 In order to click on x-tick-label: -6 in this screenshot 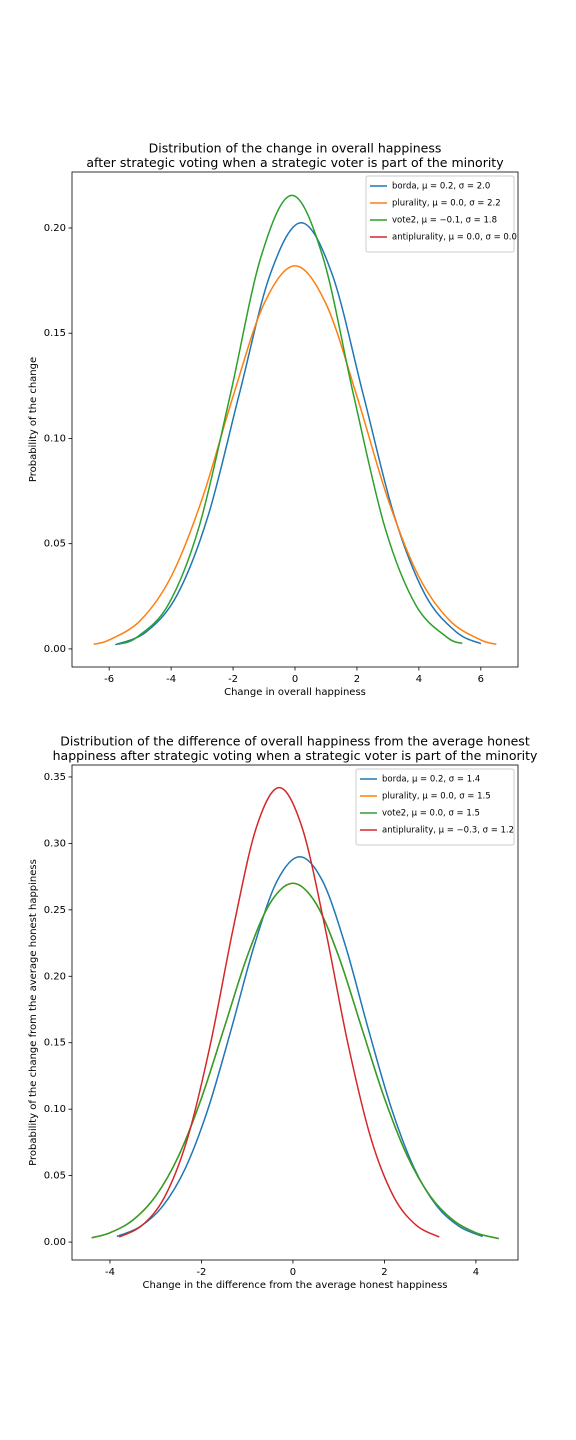, I will do `click(109, 679)`.